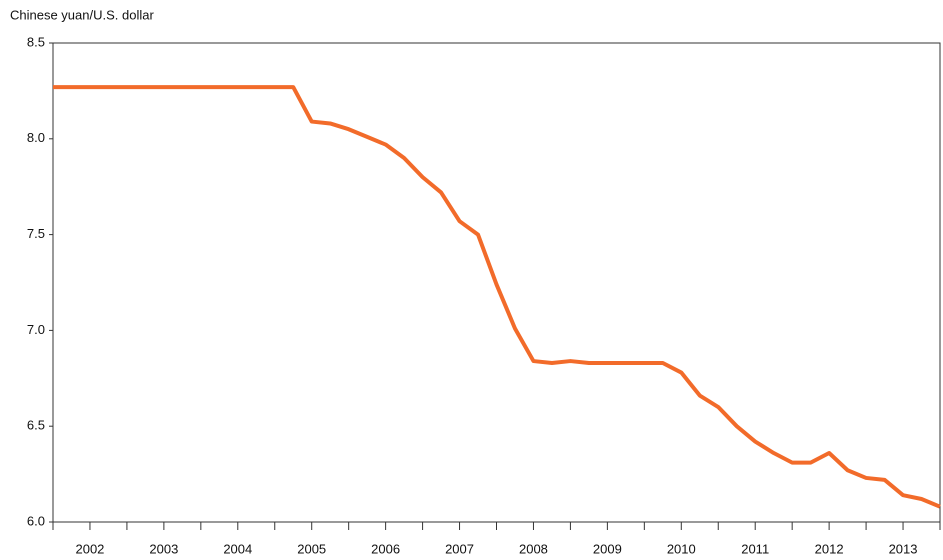 This screenshot has height=560, width=943. I want to click on y-tick-label: 8.5, so click(36, 41).